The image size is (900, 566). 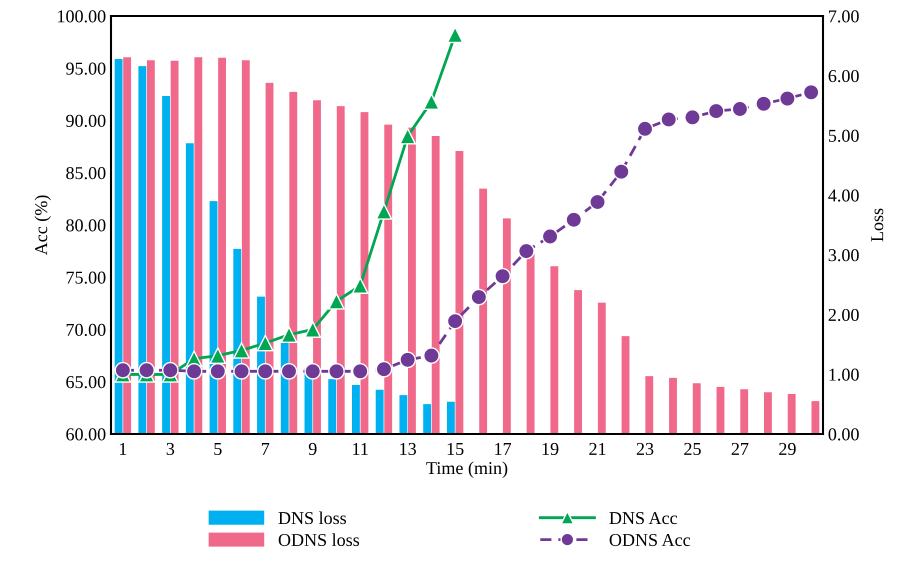 I want to click on y2-tick-label: 4.00, so click(x=843, y=195).